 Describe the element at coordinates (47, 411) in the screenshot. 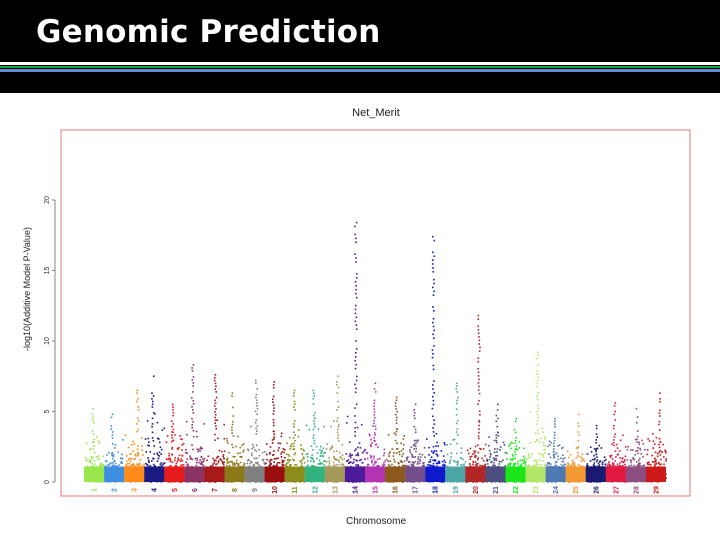

I see `y-tick-label: 5` at that location.